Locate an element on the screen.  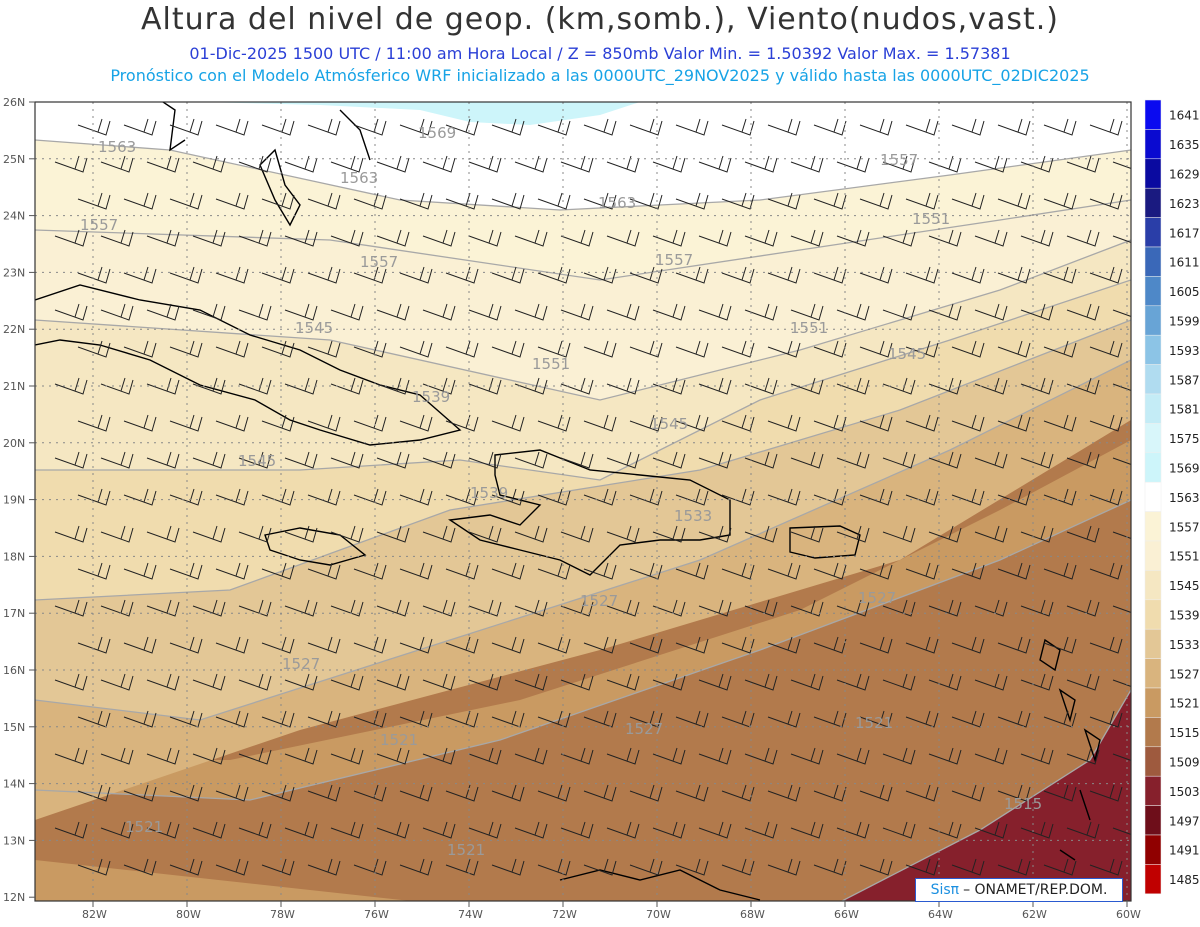
lat-label: 20N is located at coordinates (14, 443).